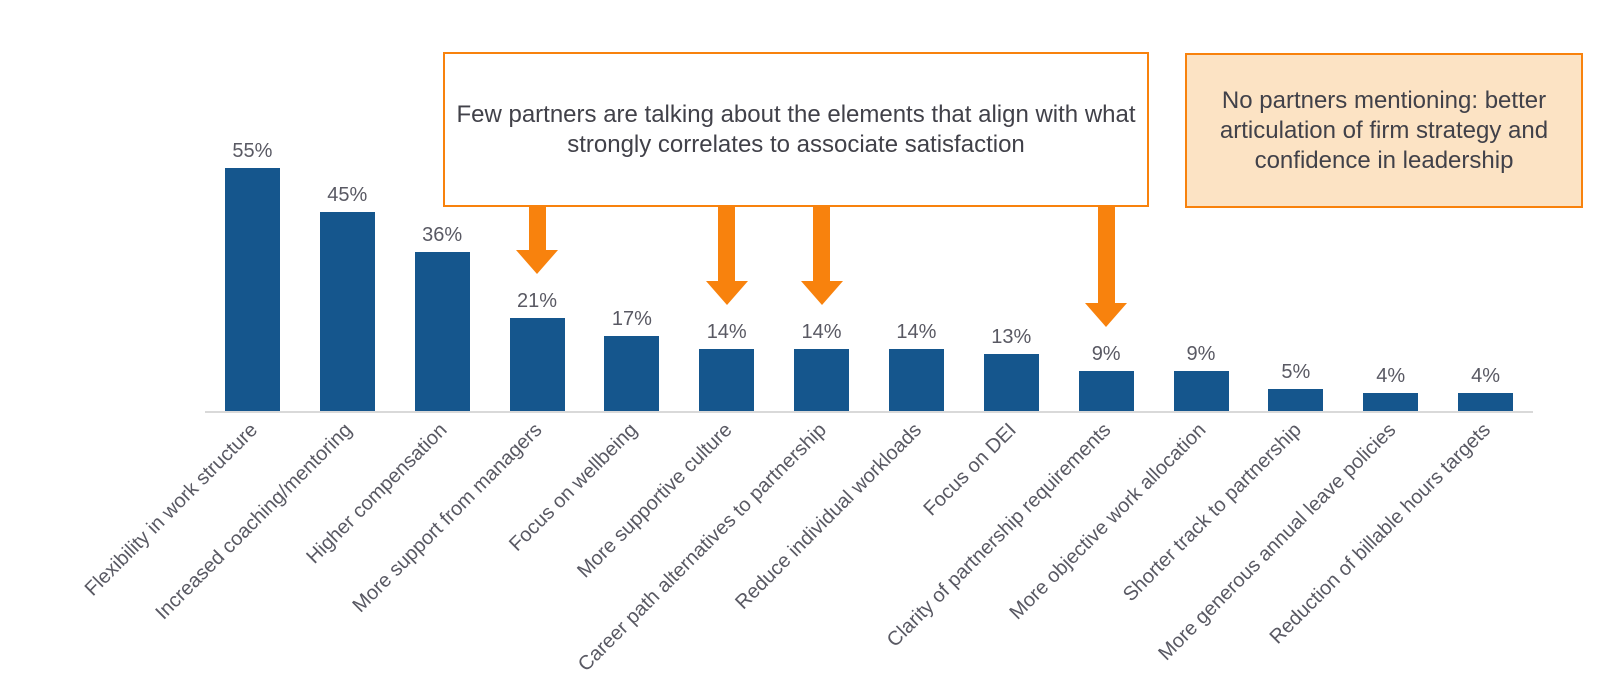 This screenshot has width=1597, height=698. What do you see at coordinates (1296, 371) in the screenshot?
I see `bar-value-label: 5%` at bounding box center [1296, 371].